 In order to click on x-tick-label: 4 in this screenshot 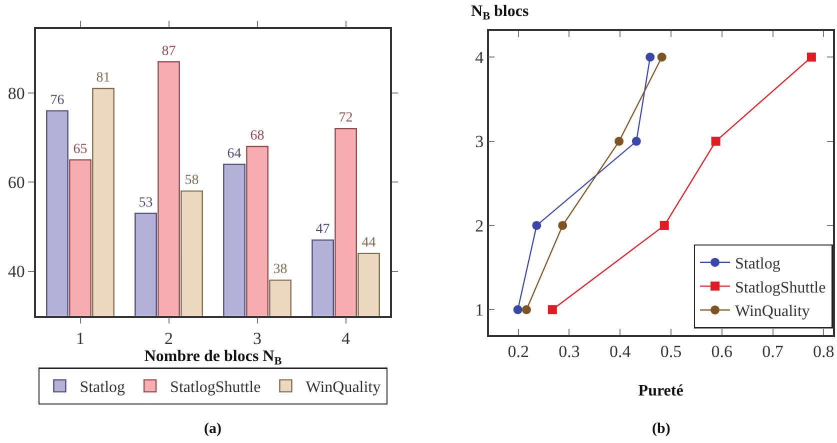, I will do `click(346, 338)`.